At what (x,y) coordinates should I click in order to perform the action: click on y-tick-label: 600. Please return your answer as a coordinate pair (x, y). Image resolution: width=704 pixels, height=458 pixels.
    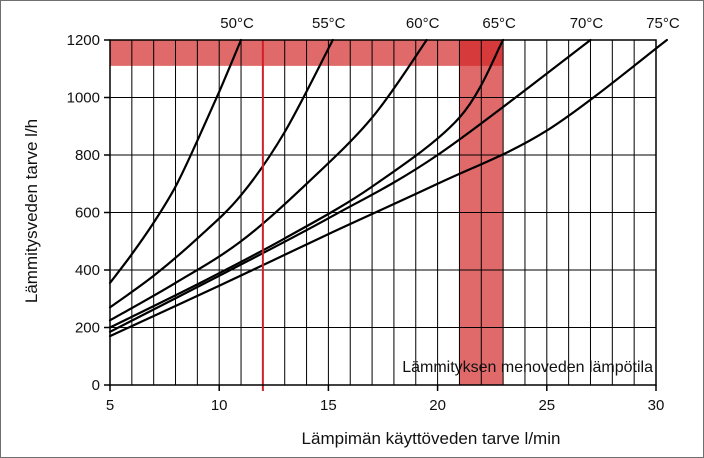
    Looking at the image, I should click on (87, 213).